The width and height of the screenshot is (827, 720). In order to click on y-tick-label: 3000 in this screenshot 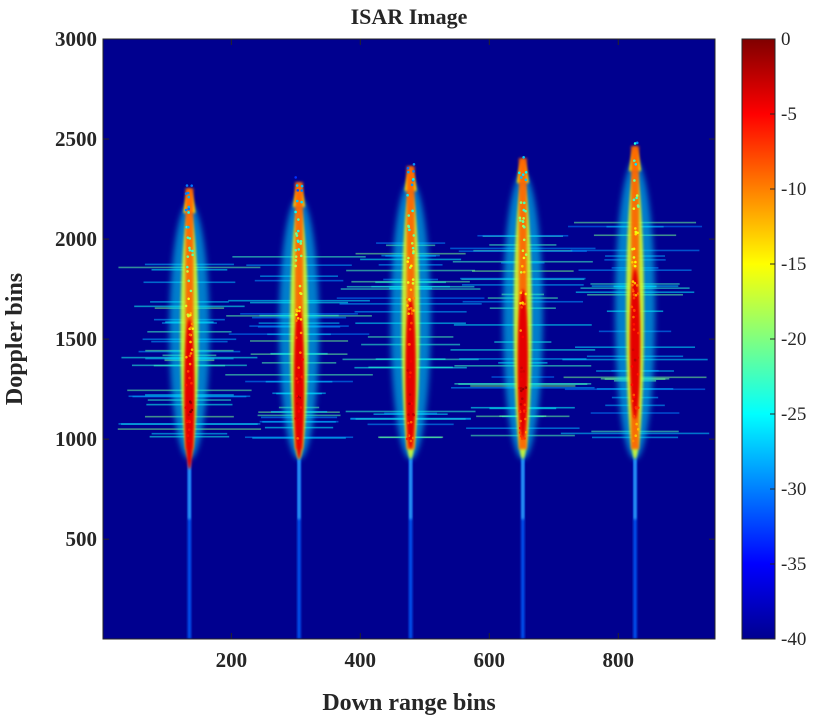, I will do `click(76, 39)`.